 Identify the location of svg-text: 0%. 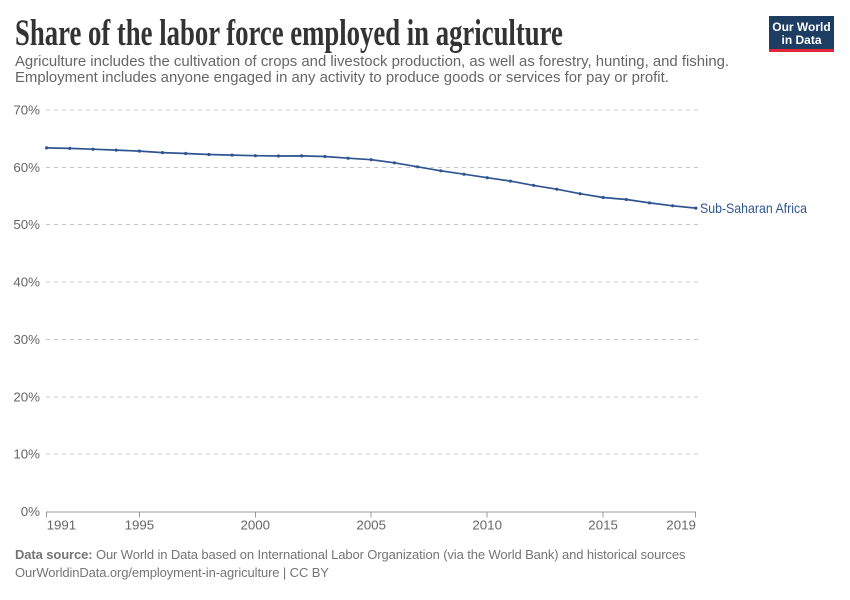
(30, 511).